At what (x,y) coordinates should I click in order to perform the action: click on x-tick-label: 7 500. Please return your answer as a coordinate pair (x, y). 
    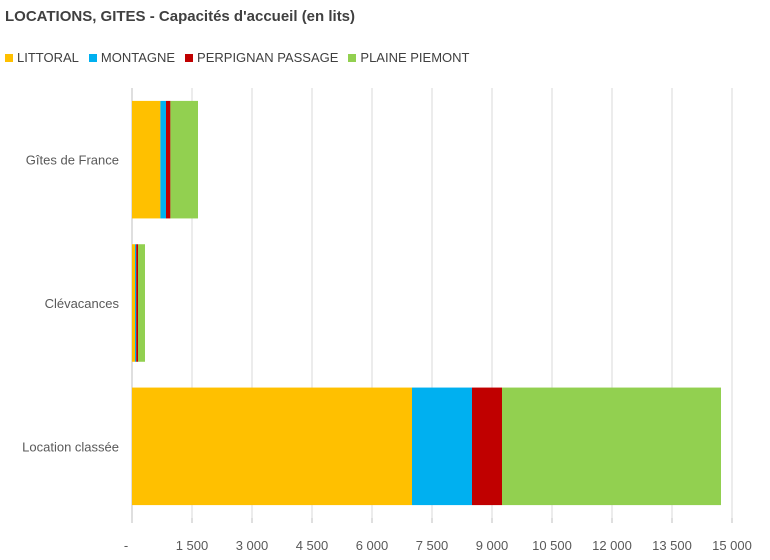
    Looking at the image, I should click on (432, 545).